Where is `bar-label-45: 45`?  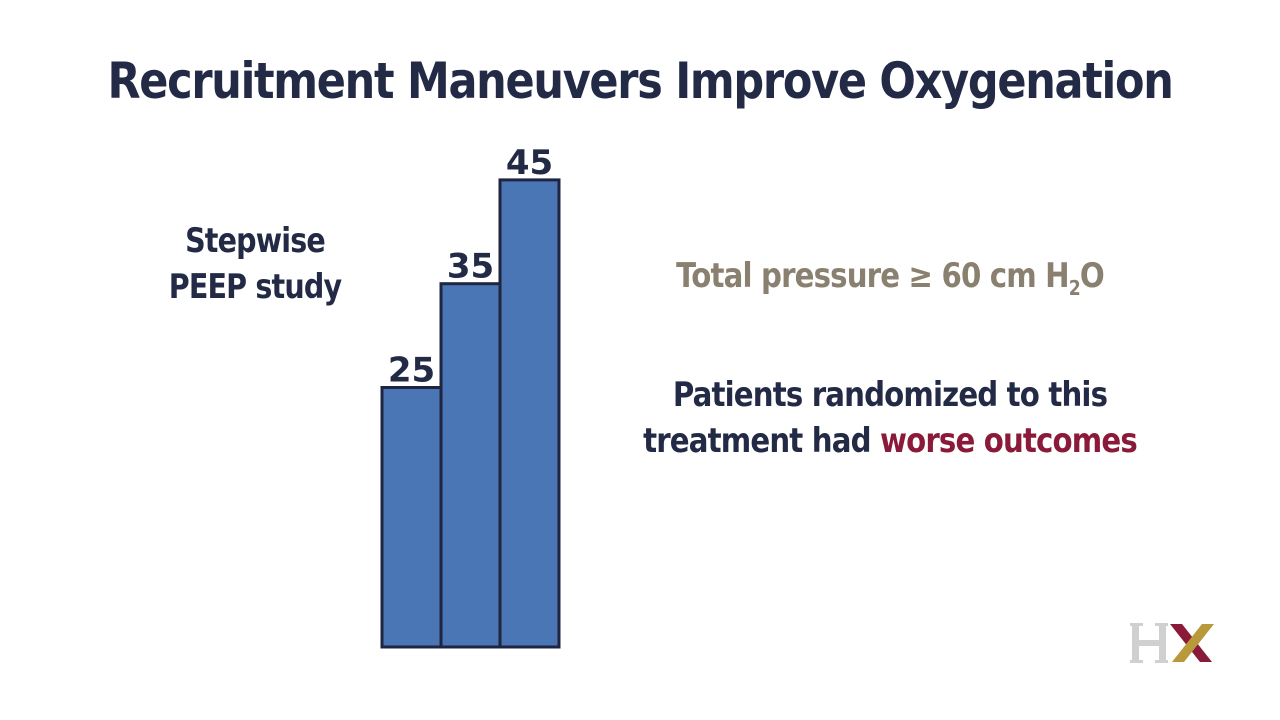 bar-label-45: 45 is located at coordinates (529, 163).